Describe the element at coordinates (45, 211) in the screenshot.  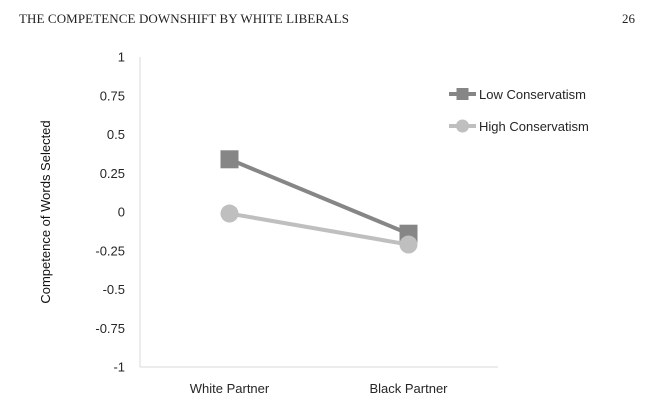
I see `y-axis-label: Competence of Words Selected` at that location.